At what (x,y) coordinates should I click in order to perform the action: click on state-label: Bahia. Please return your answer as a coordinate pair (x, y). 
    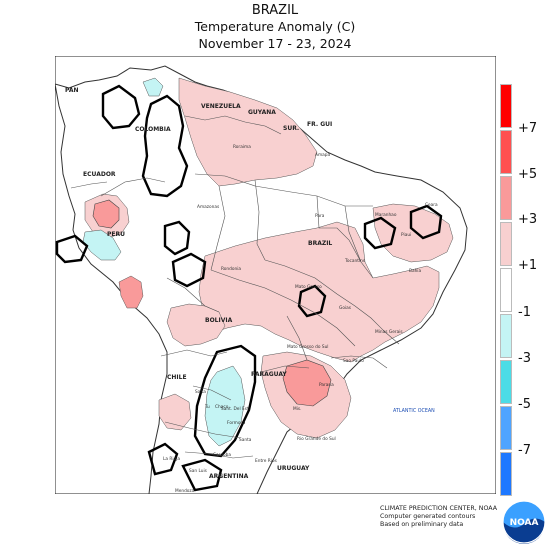
    Looking at the image, I should click on (415, 271).